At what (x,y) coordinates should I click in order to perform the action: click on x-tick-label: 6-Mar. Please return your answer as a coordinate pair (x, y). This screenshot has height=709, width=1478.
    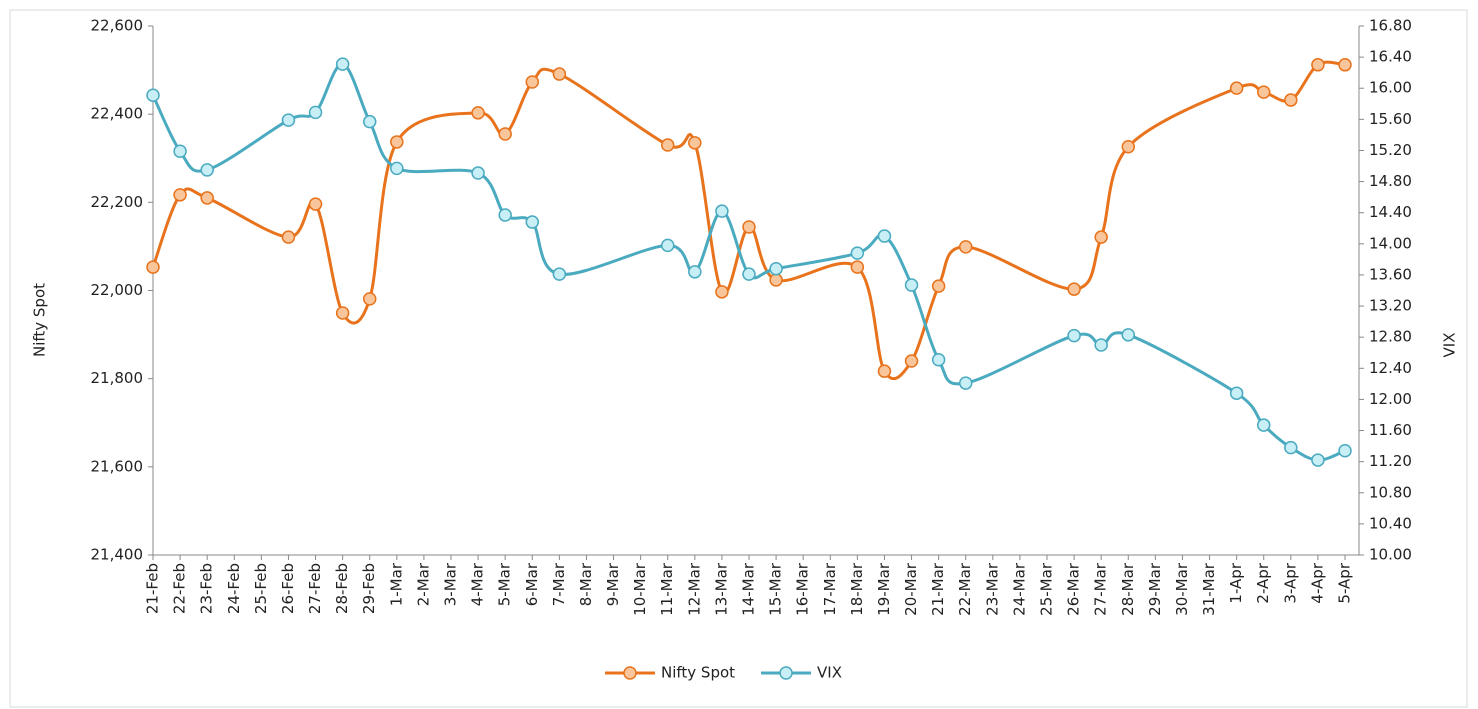
    Looking at the image, I should click on (532, 584).